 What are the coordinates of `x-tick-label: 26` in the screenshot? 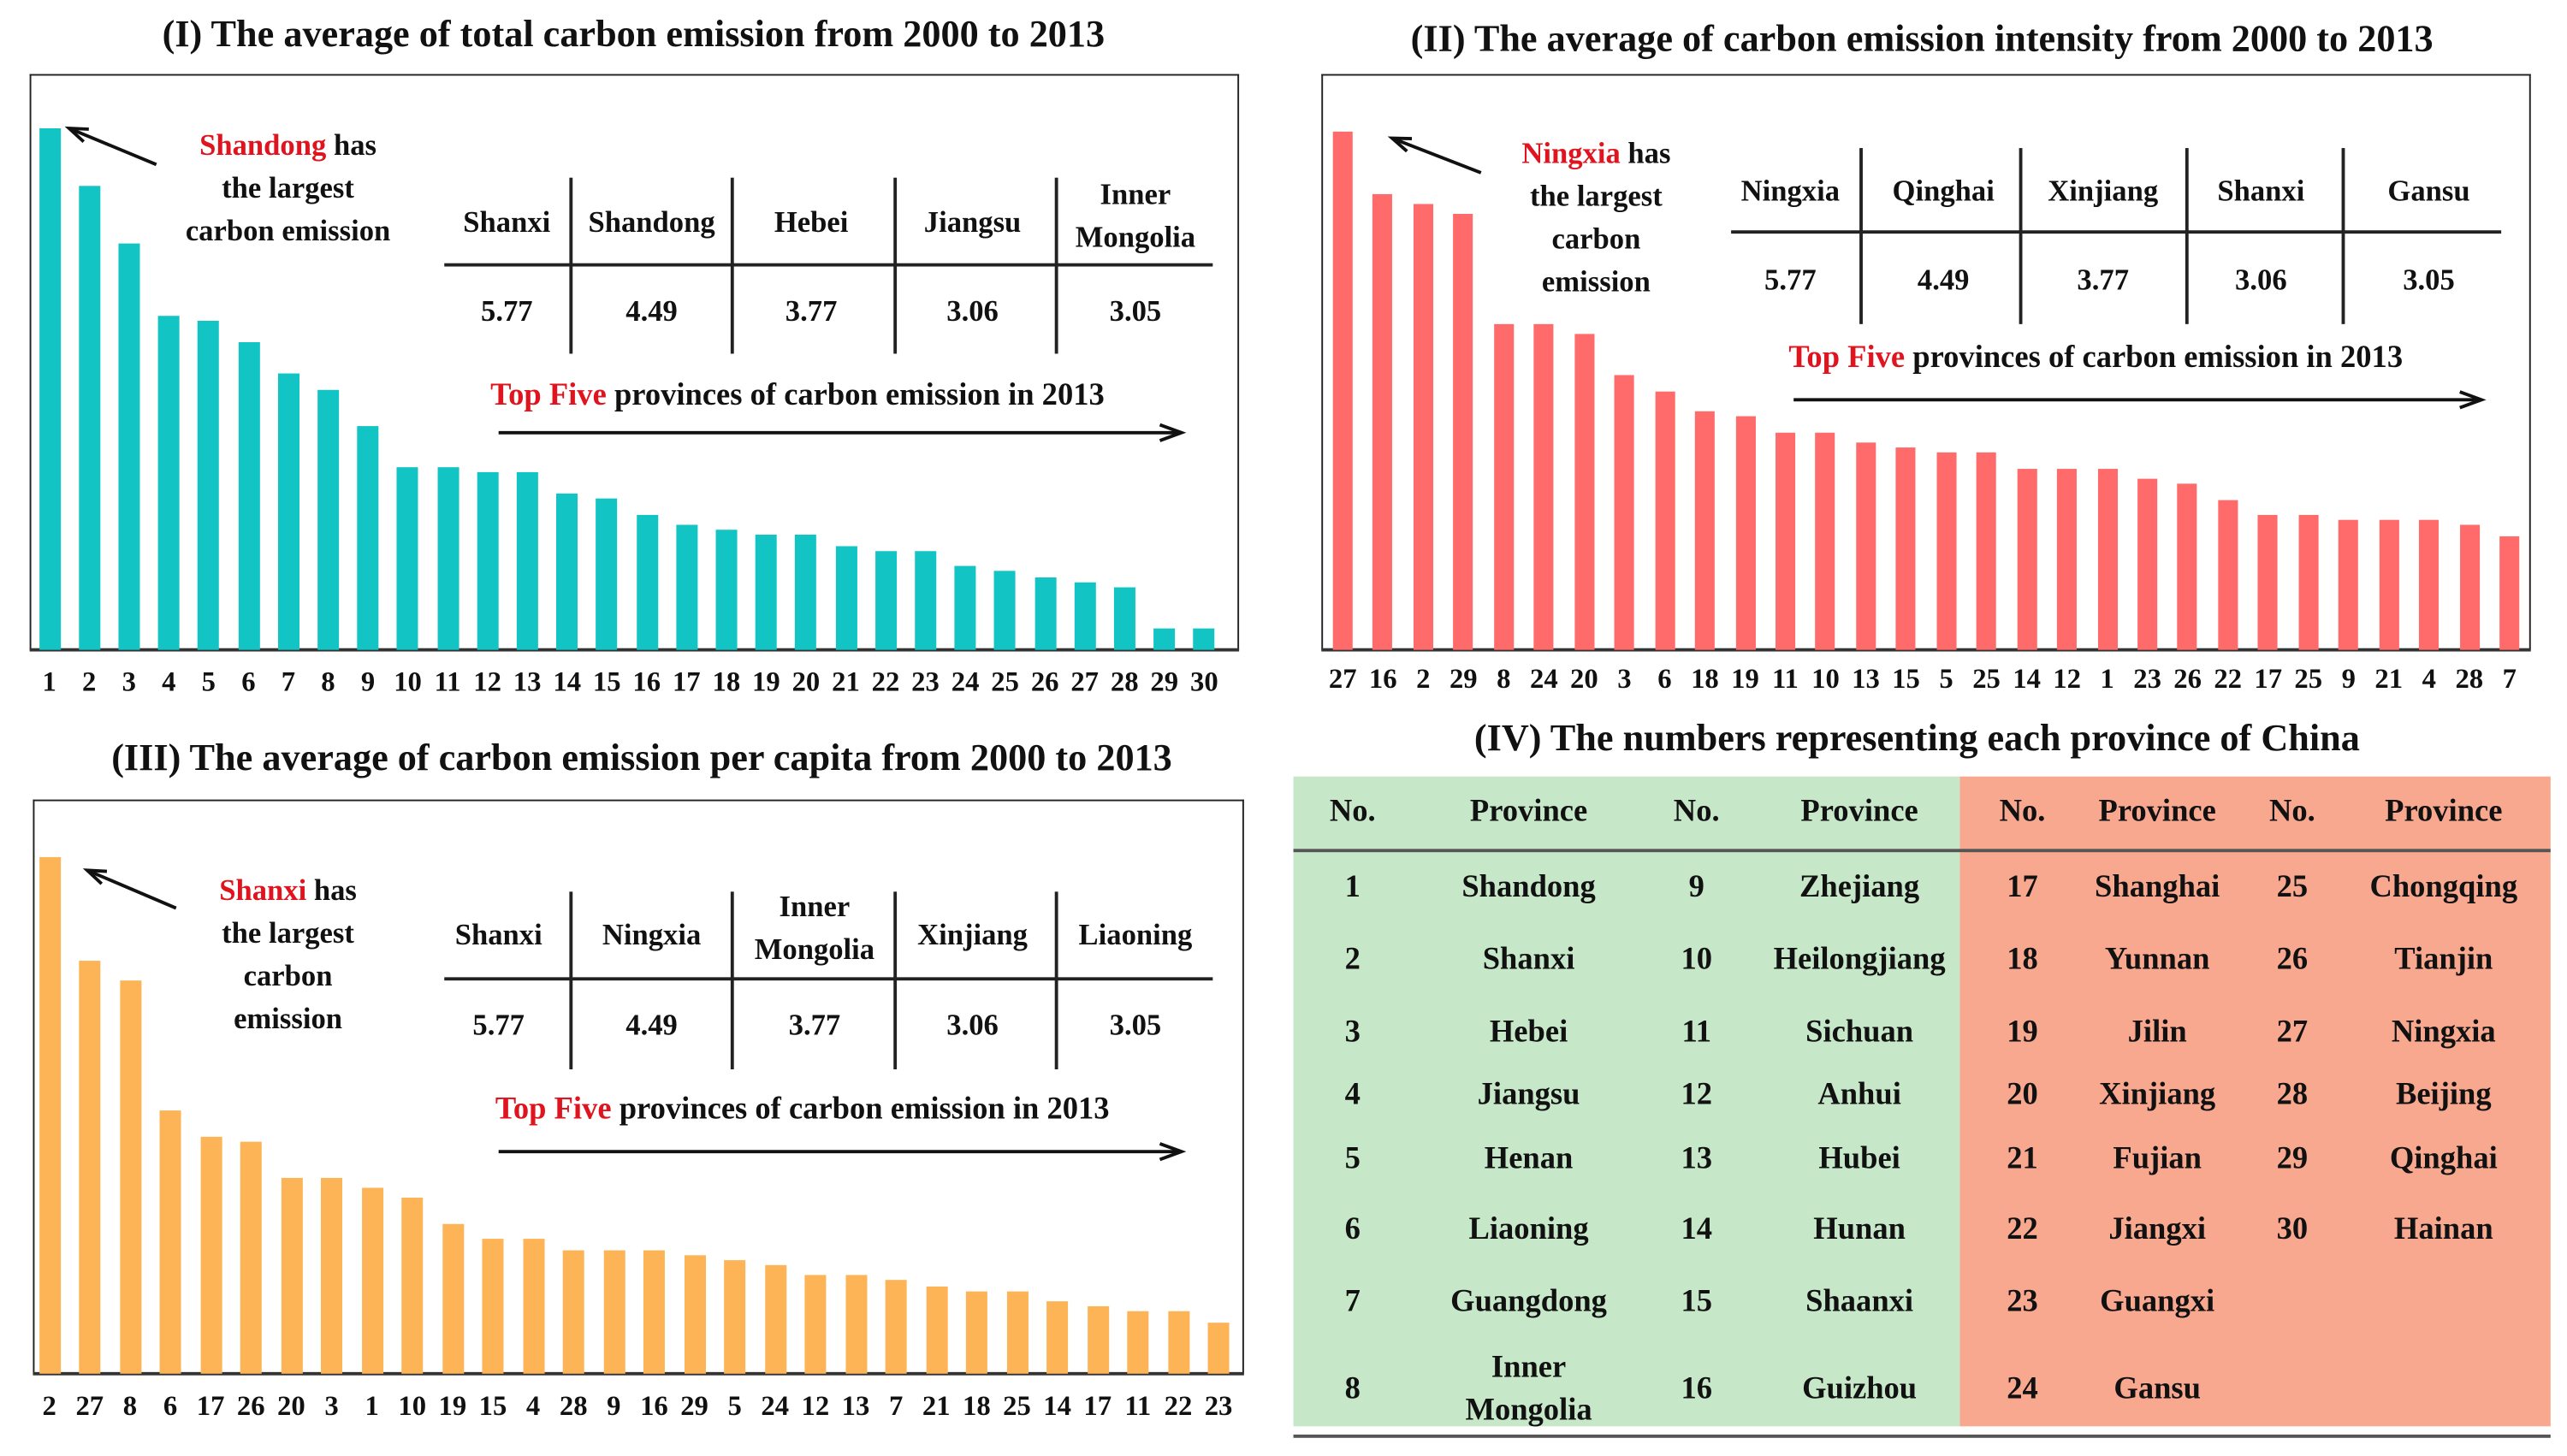 It's located at (251, 1406).